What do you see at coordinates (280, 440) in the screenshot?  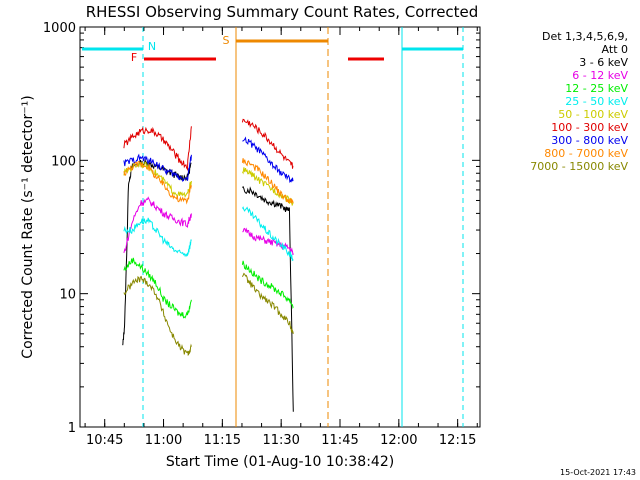 I see `x-tick-label: 11:30` at bounding box center [280, 440].